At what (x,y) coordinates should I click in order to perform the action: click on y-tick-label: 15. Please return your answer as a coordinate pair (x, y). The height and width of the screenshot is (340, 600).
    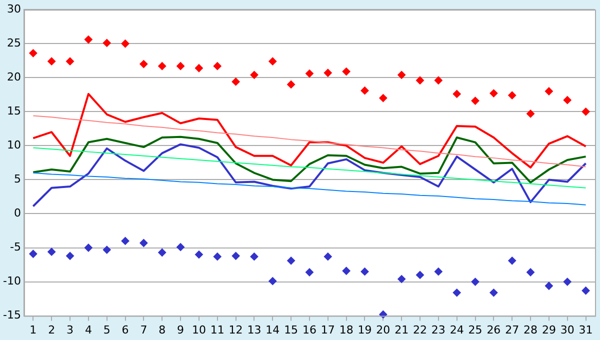
    Looking at the image, I should click on (13, 111).